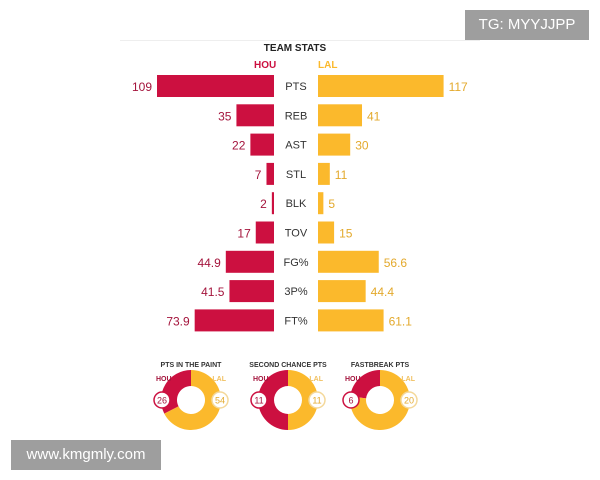  Describe the element at coordinates (178, 321) in the screenshot. I see `value-label-hou: 73.9` at that location.